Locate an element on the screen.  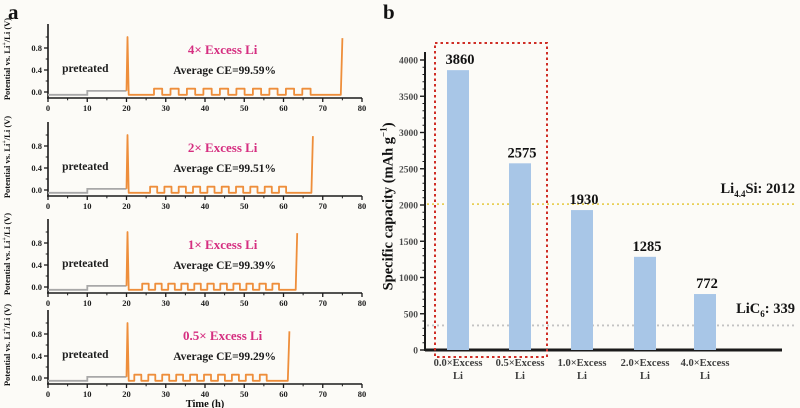
bar-value-label: 2575 is located at coordinates (522, 153).